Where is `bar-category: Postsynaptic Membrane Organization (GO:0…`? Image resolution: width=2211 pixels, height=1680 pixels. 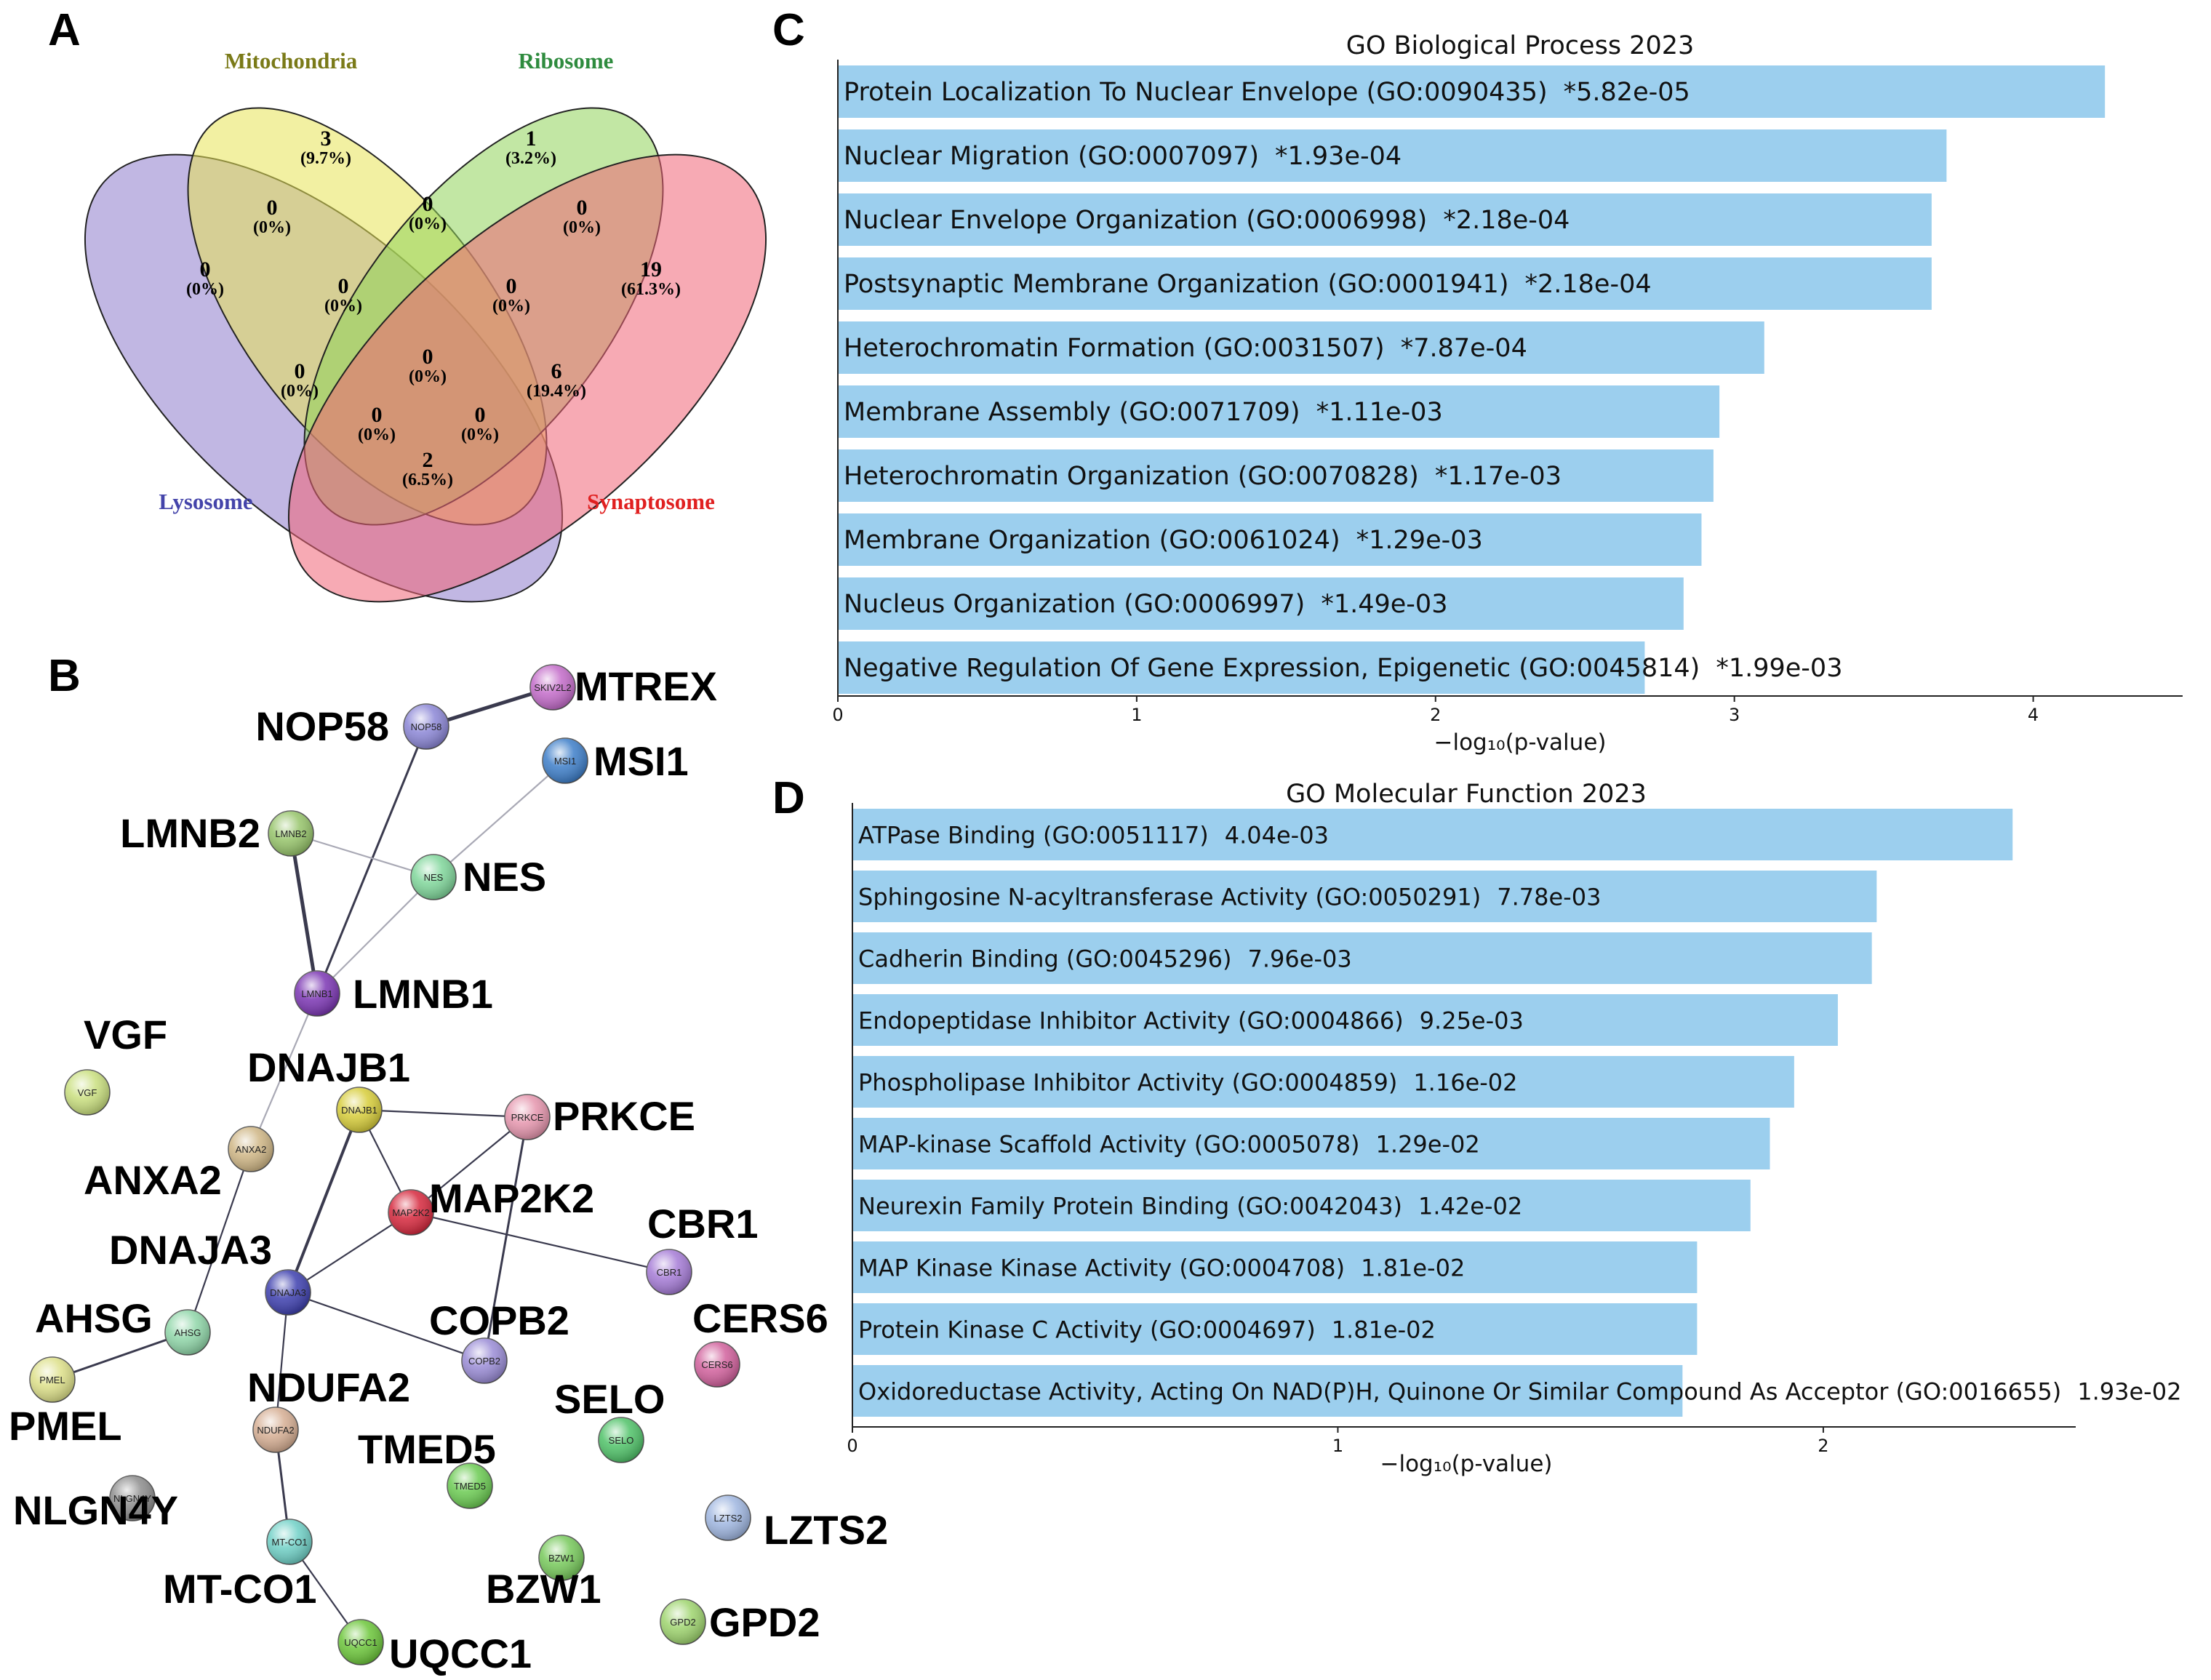 bar-category: Postsynaptic Membrane Organization (GO:0… is located at coordinates (1176, 284).